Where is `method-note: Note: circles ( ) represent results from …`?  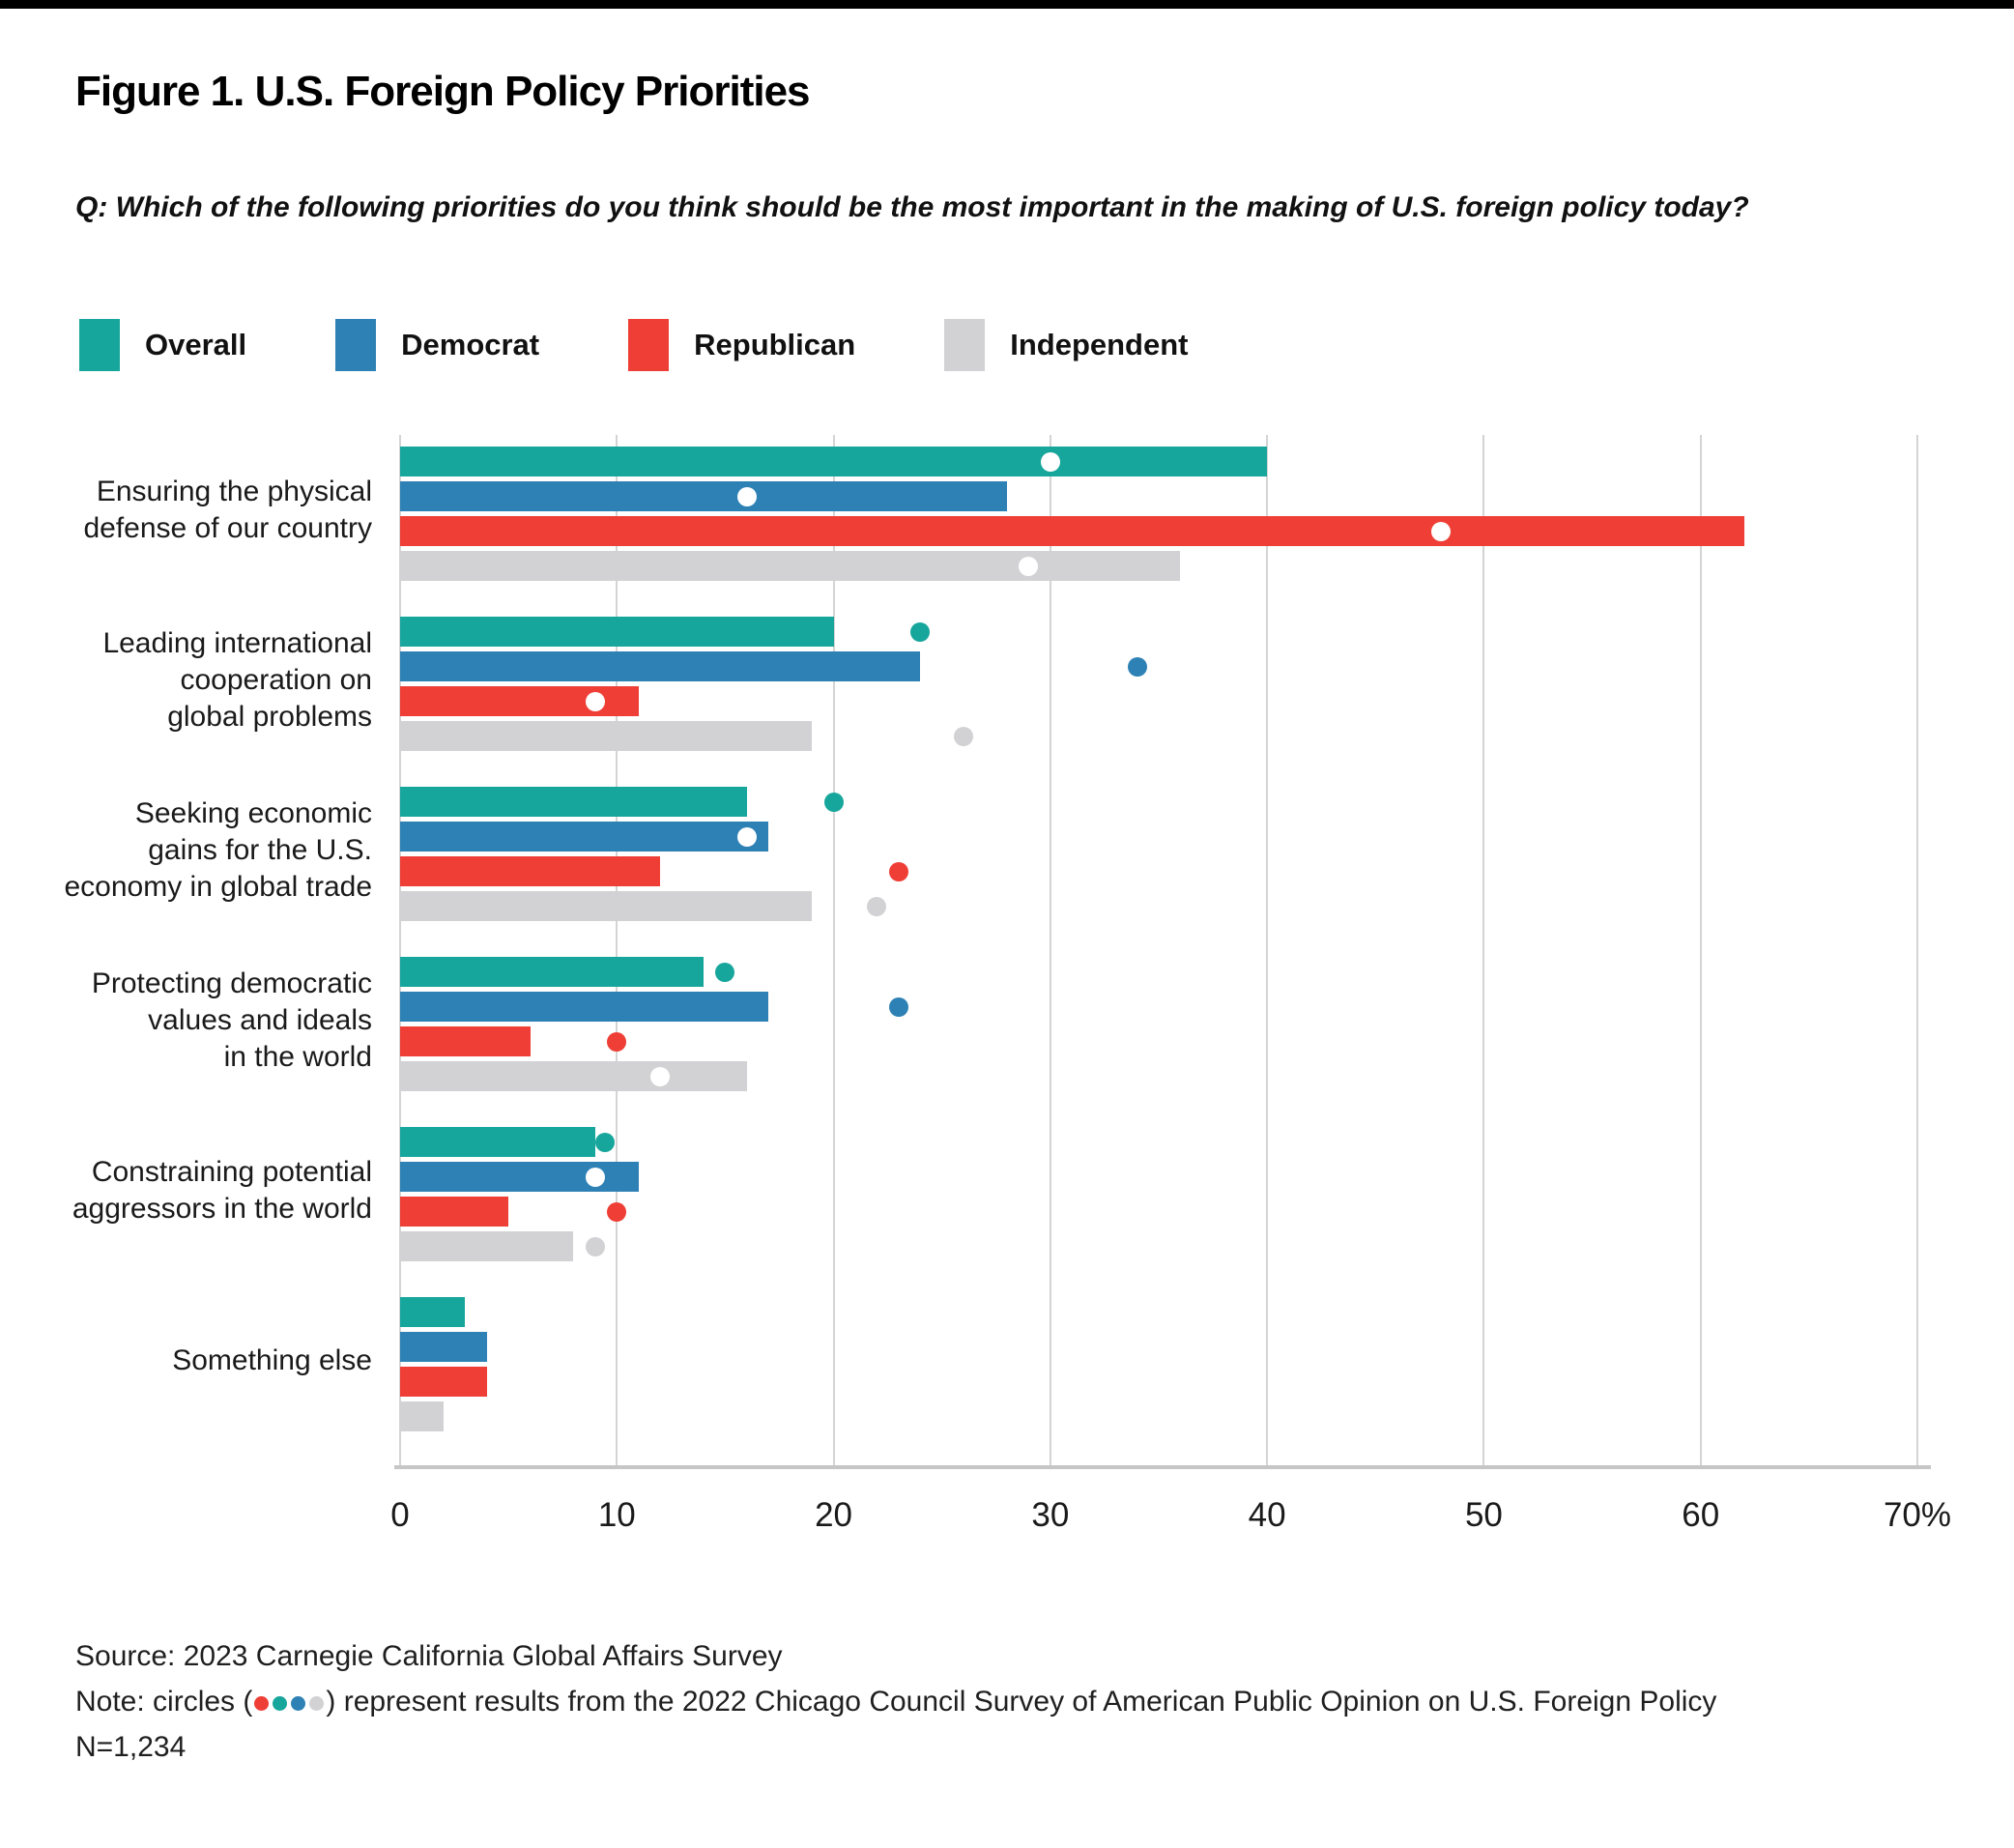
method-note: Note: circles ( ) represent results from … is located at coordinates (895, 1701).